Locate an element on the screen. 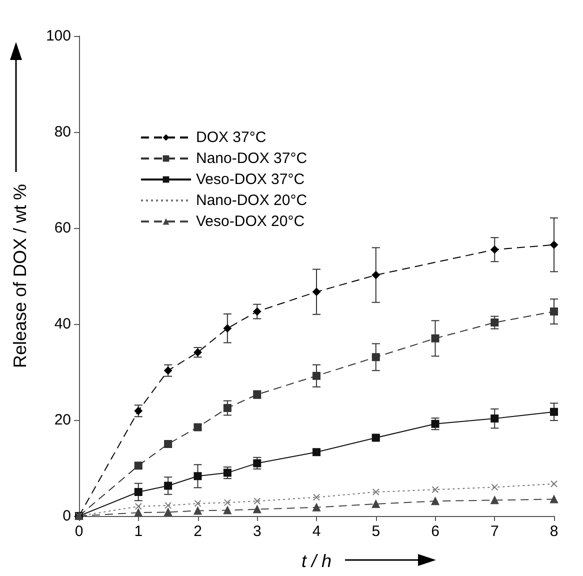  y-tick-label: 100 is located at coordinates (58, 36).